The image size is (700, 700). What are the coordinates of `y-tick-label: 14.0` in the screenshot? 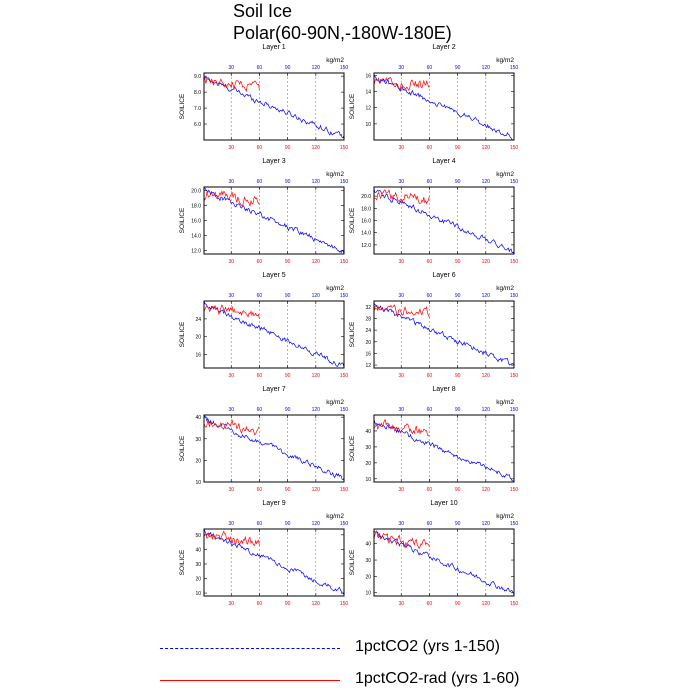 It's located at (366, 234).